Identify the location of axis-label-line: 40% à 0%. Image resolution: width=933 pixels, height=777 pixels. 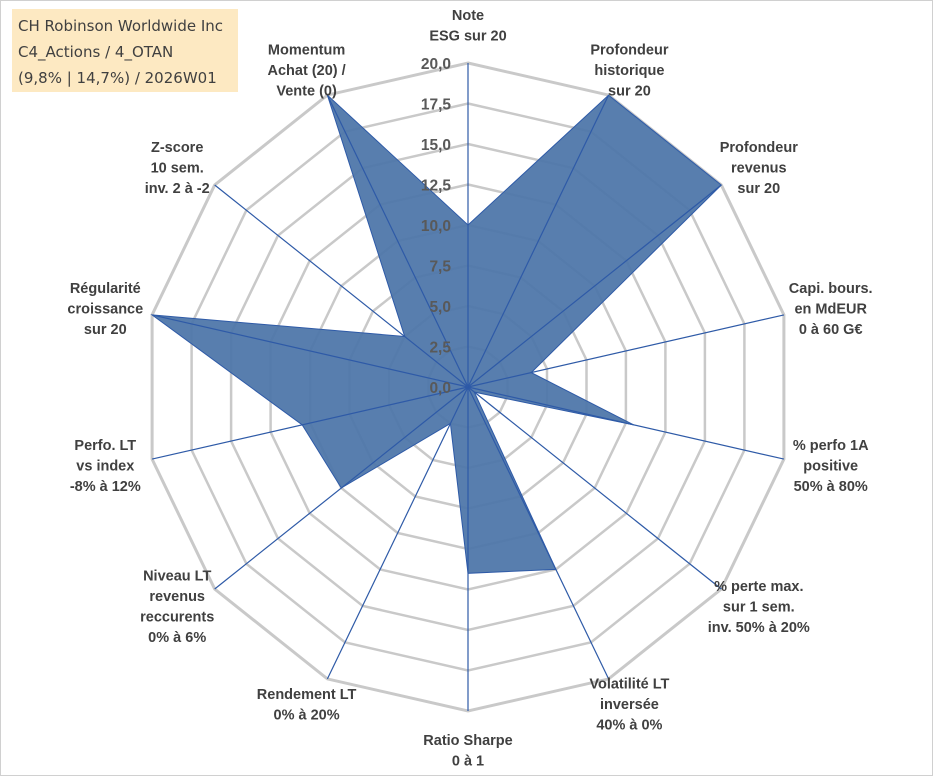
(629, 726).